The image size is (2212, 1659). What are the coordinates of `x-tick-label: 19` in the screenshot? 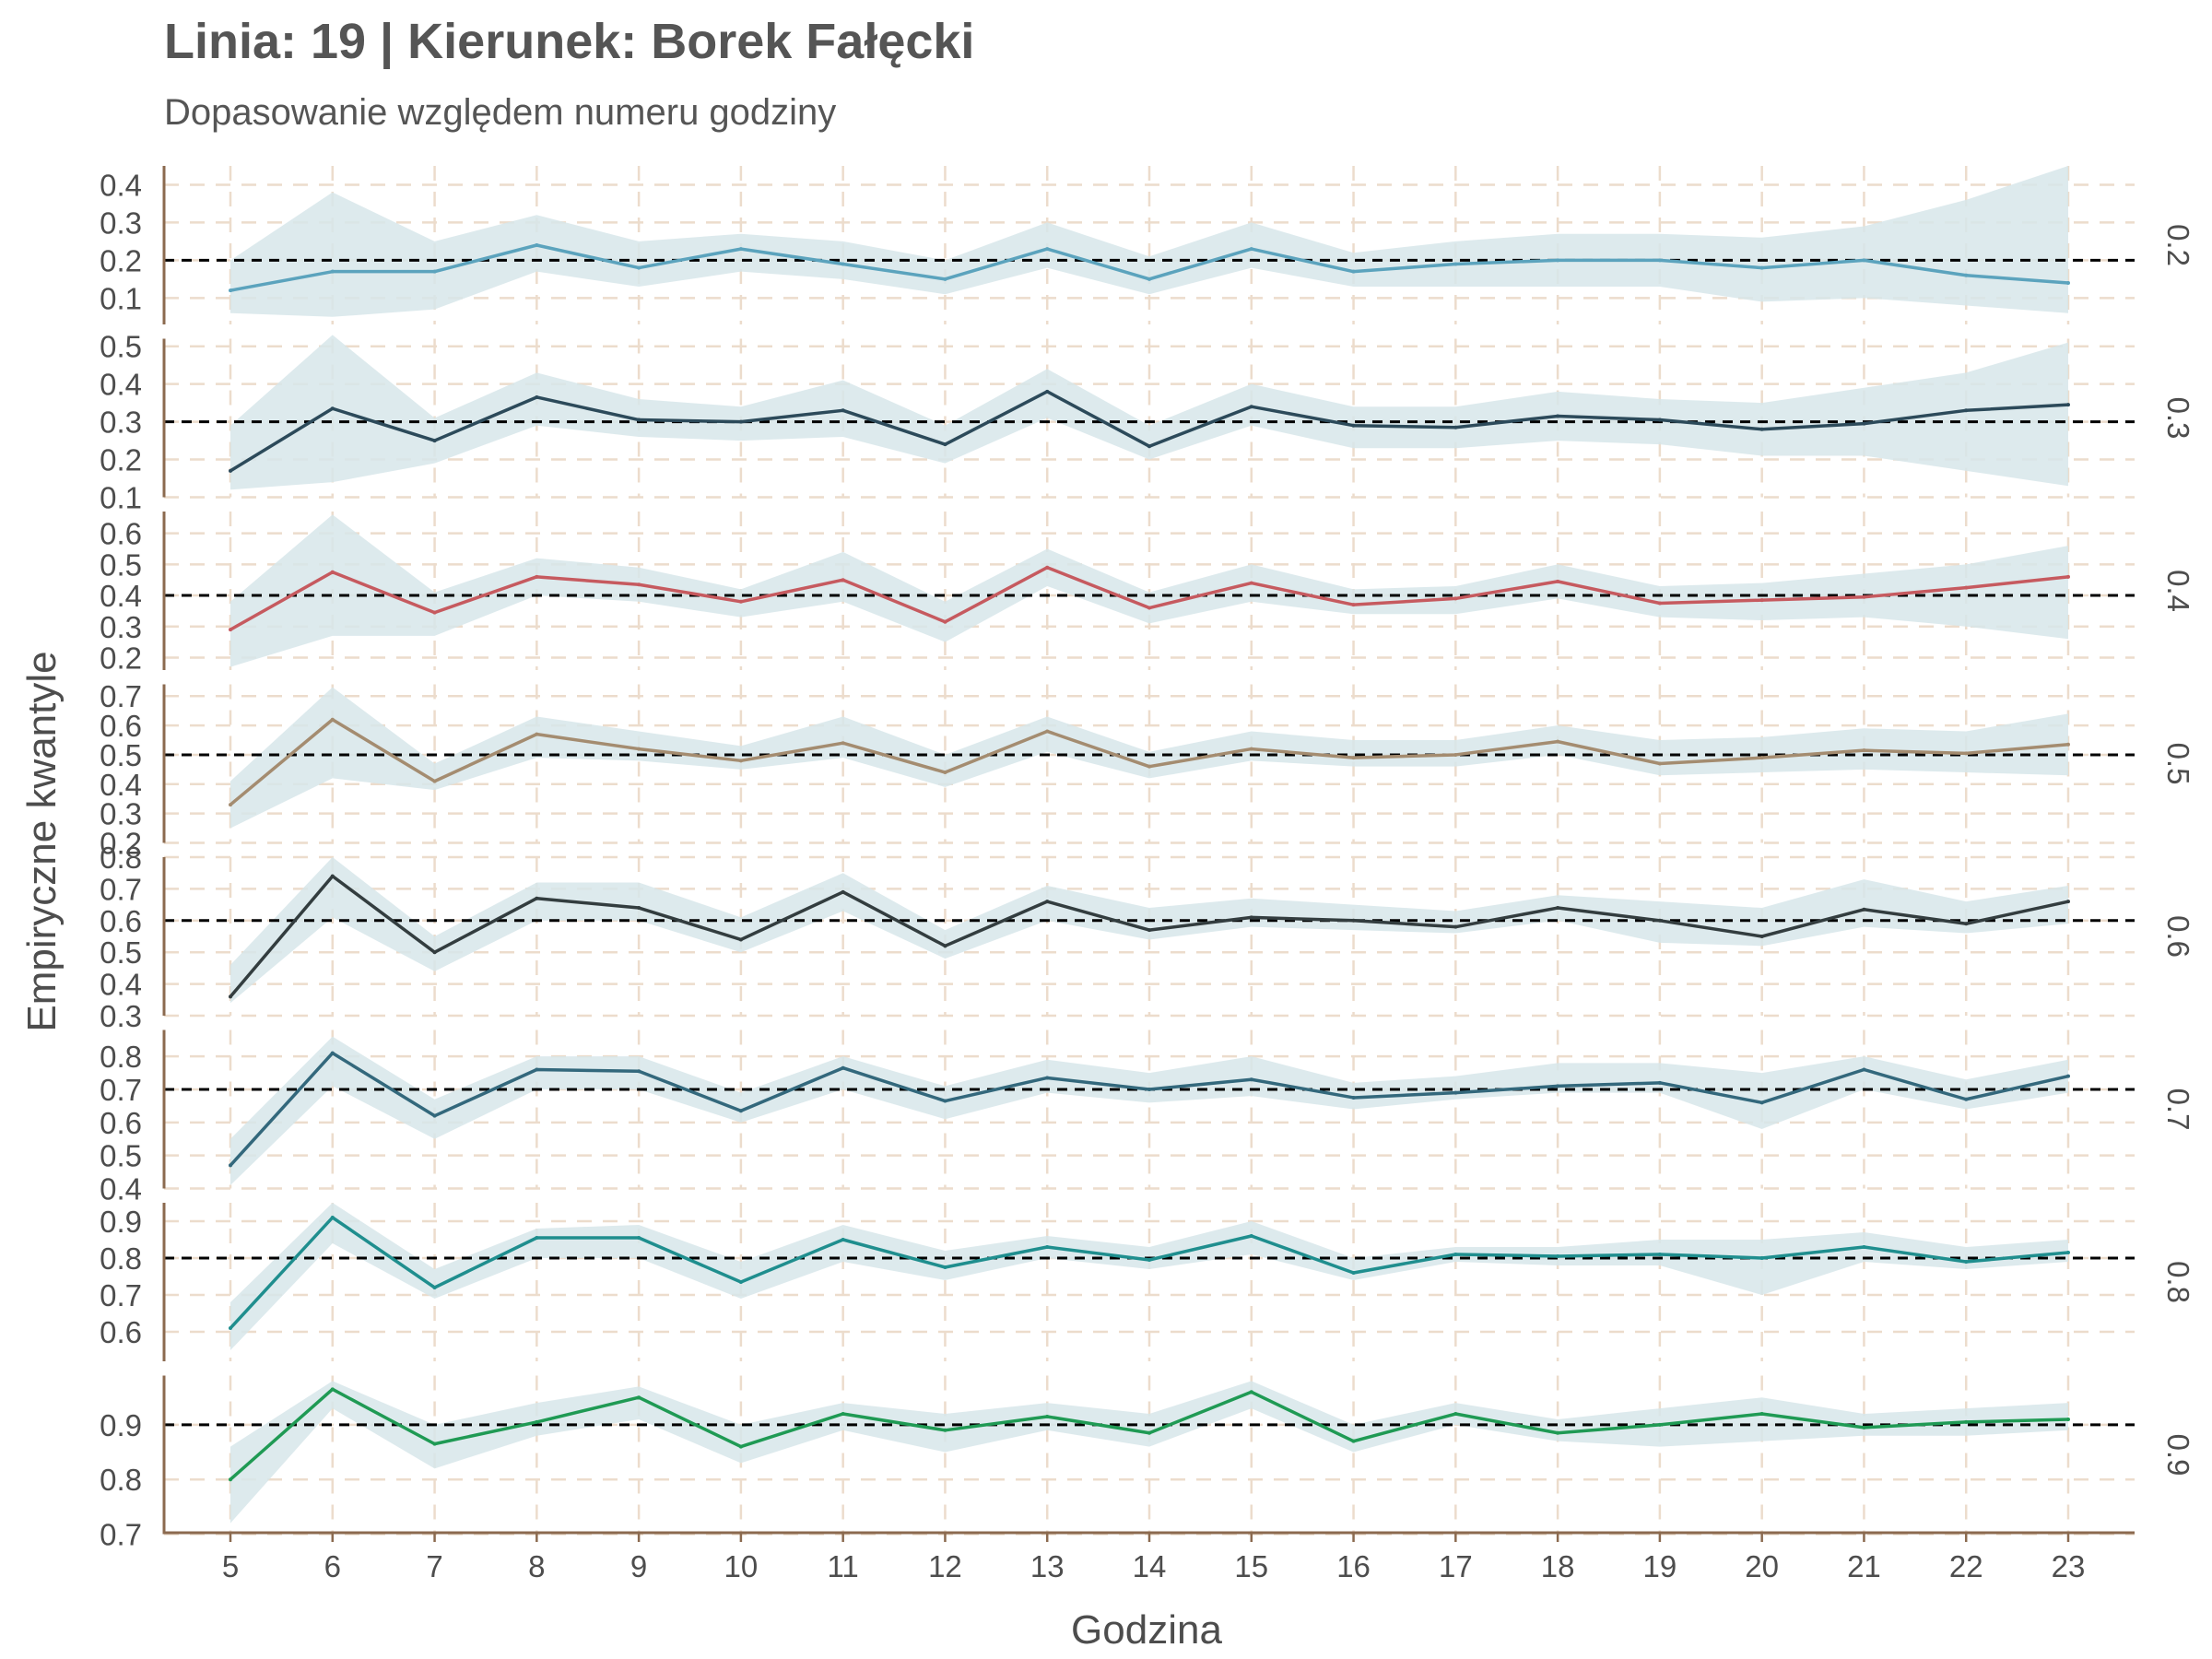 It's located at (1660, 1566).